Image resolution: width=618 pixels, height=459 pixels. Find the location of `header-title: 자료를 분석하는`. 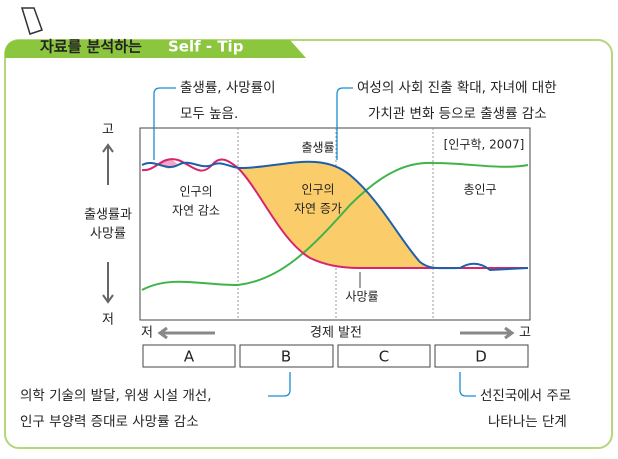

header-title: 자료를 분석하는 is located at coordinates (91, 47).